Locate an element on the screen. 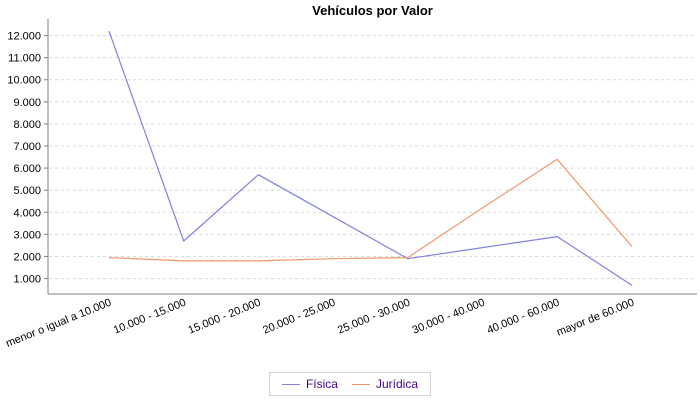  fisica-line-swatch is located at coordinates (290, 384).